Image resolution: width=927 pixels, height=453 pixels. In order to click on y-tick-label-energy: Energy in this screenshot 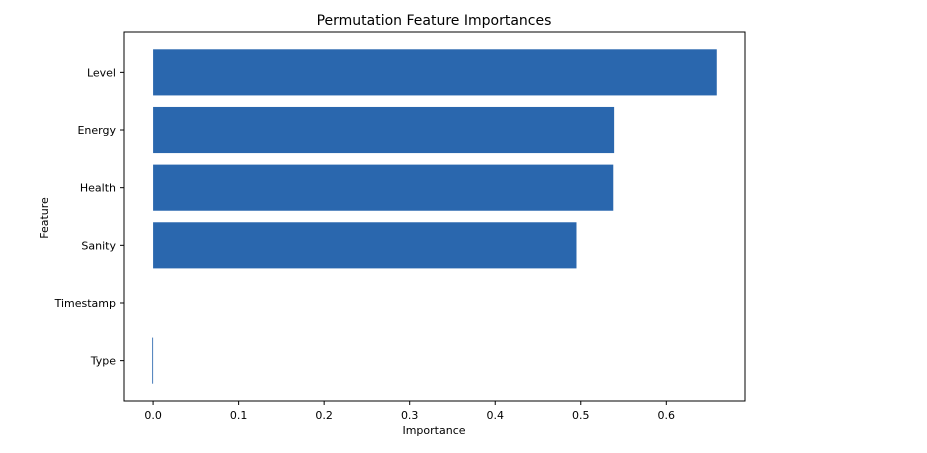, I will do `click(96, 130)`.